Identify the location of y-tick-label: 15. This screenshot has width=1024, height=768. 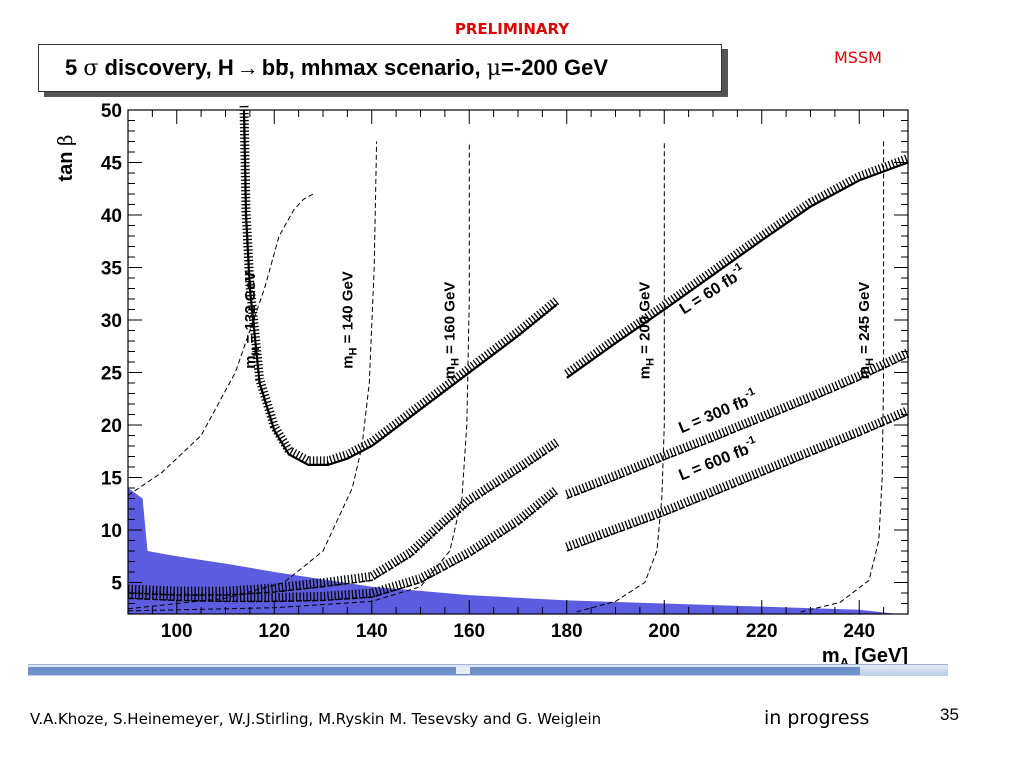
(112, 479).